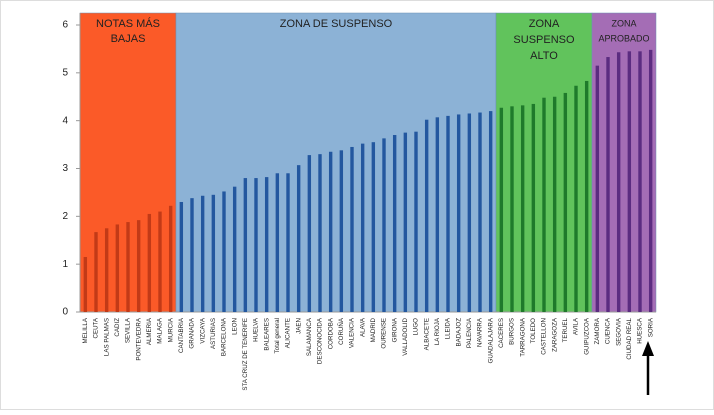 Image resolution: width=714 pixels, height=415 pixels. Describe the element at coordinates (426, 334) in the screenshot. I see `x-tick-label: ALBACETE` at that location.